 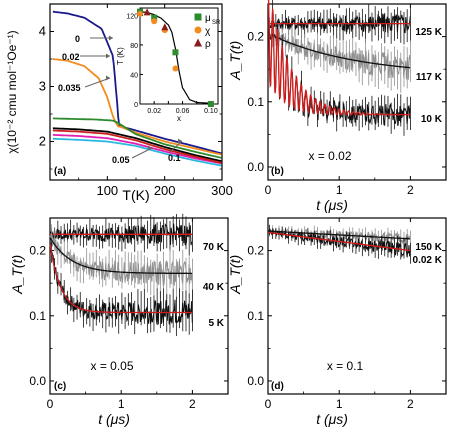 What do you see at coordinates (134, 46) in the screenshot?
I see `inset-y-tick-label: 80` at bounding box center [134, 46].